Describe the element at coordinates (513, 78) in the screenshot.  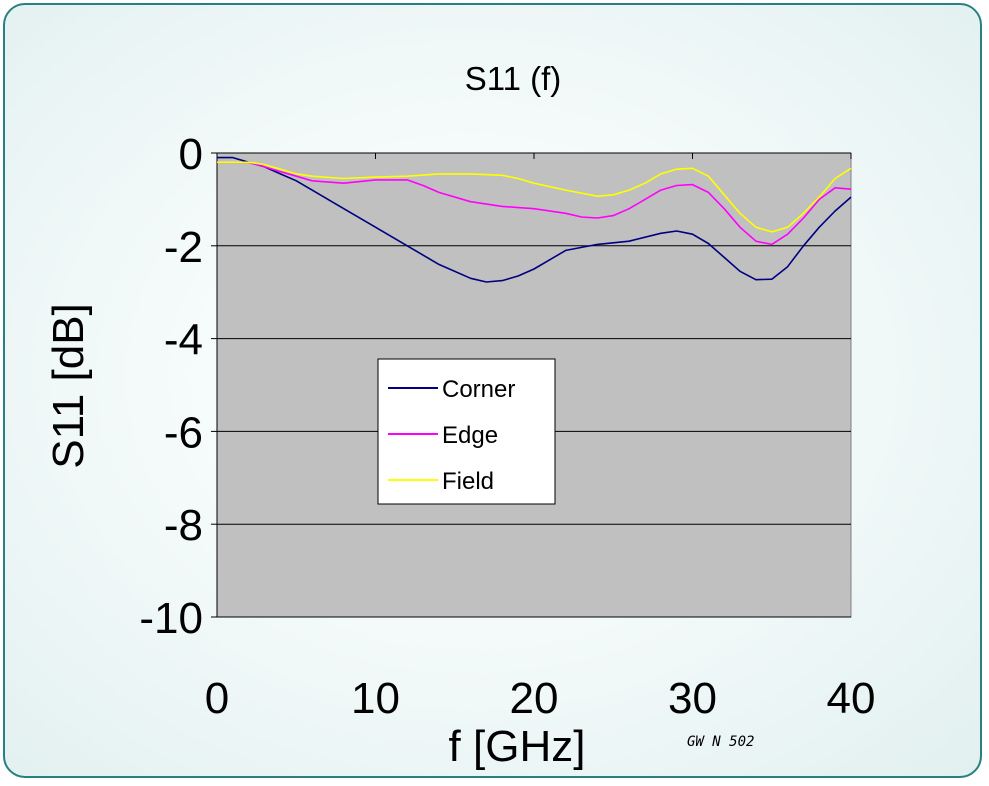
I see `chart-title: S11 (f)` at that location.